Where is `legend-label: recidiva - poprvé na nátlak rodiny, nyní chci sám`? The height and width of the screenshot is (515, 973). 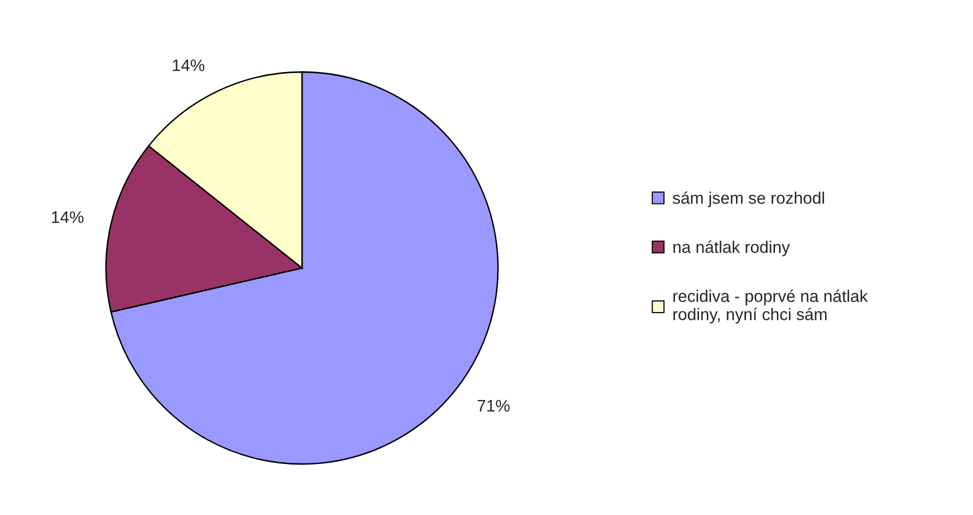 legend-label: recidiva - poprvé na nátlak rodiny, nyní chci sám is located at coordinates (770, 307).